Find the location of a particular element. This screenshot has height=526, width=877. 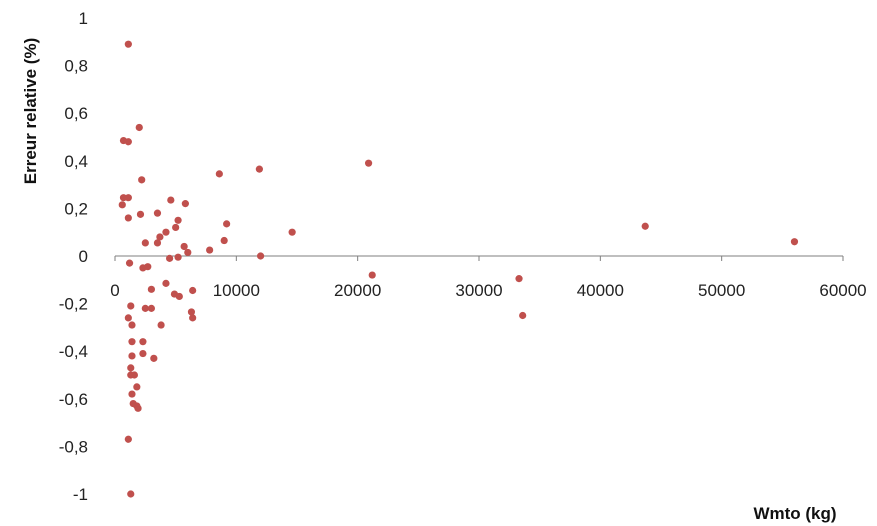

y-tick-label: -0,4 is located at coordinates (73, 351).